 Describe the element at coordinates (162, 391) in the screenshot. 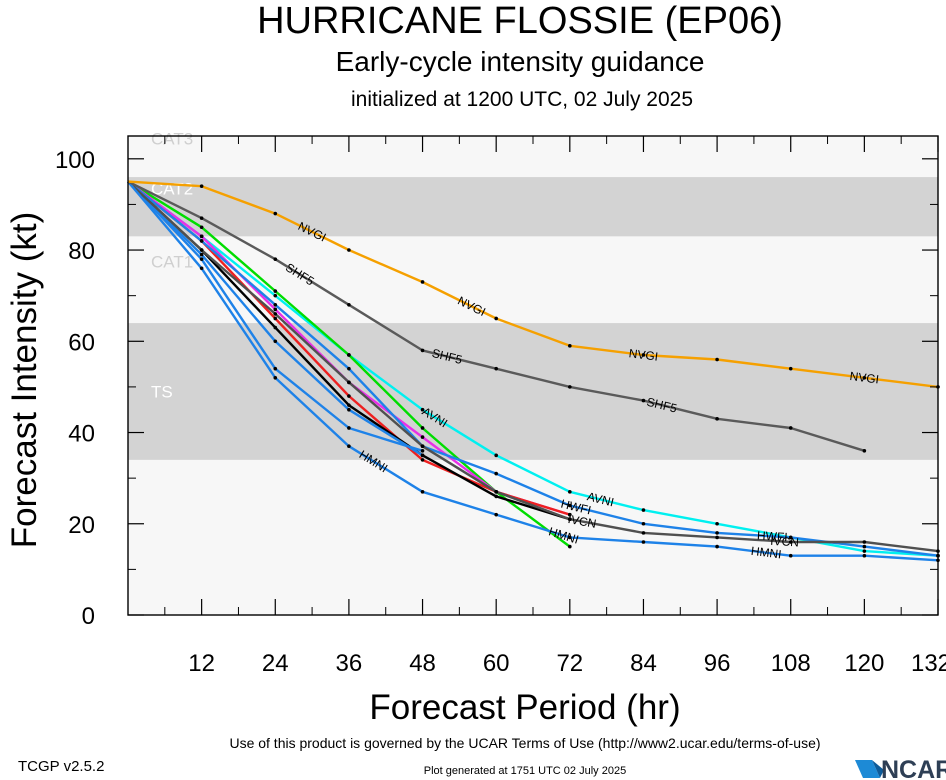

I see `band-label-ts: TS` at that location.